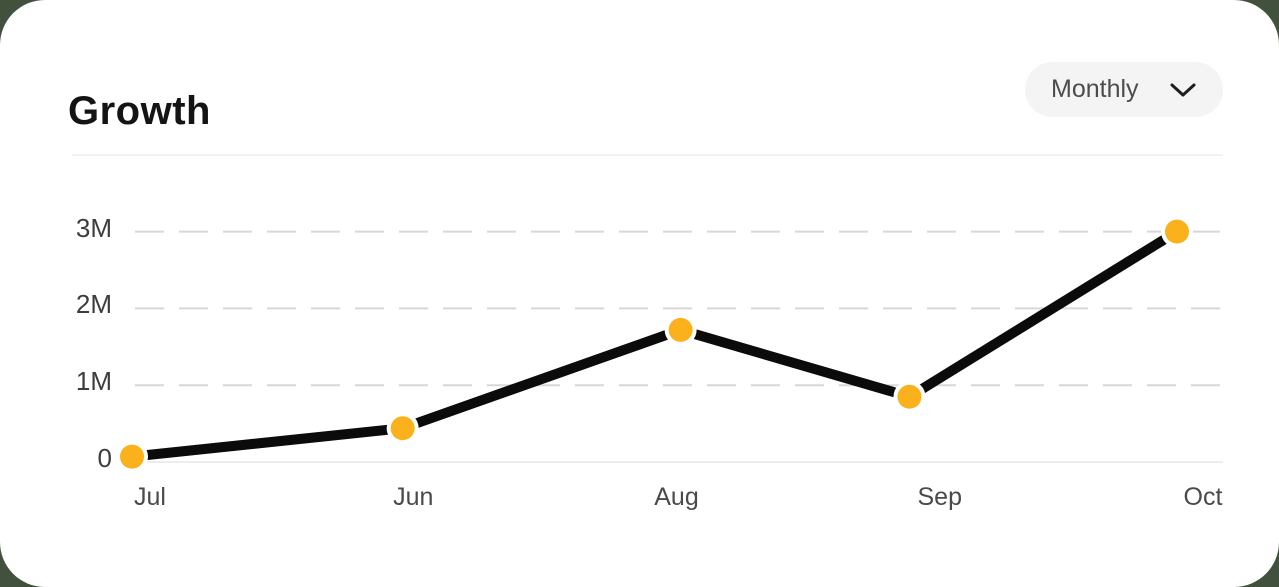  What do you see at coordinates (93, 304) in the screenshot?
I see `y-axis-label-2M: 2M` at bounding box center [93, 304].